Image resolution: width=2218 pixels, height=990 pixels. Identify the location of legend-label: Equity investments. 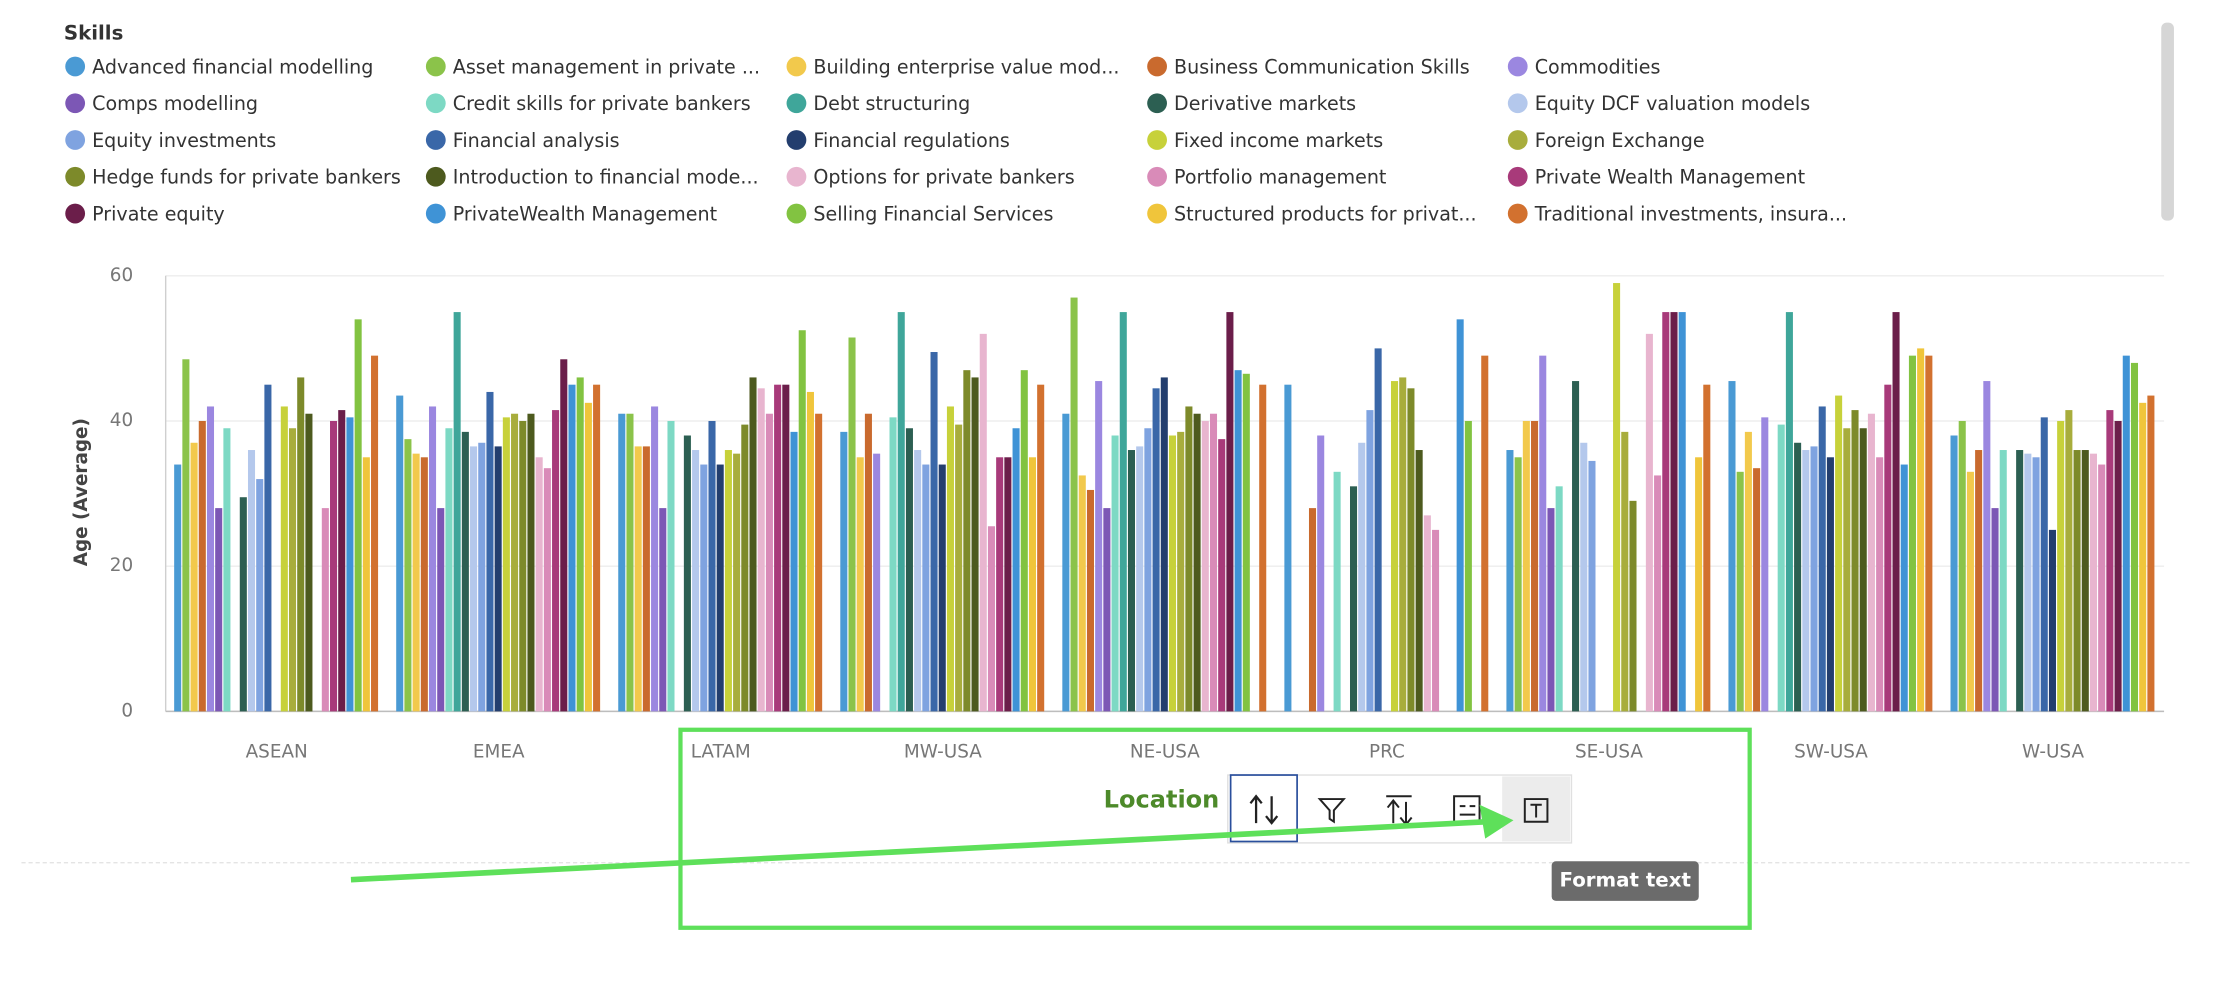
(184, 140).